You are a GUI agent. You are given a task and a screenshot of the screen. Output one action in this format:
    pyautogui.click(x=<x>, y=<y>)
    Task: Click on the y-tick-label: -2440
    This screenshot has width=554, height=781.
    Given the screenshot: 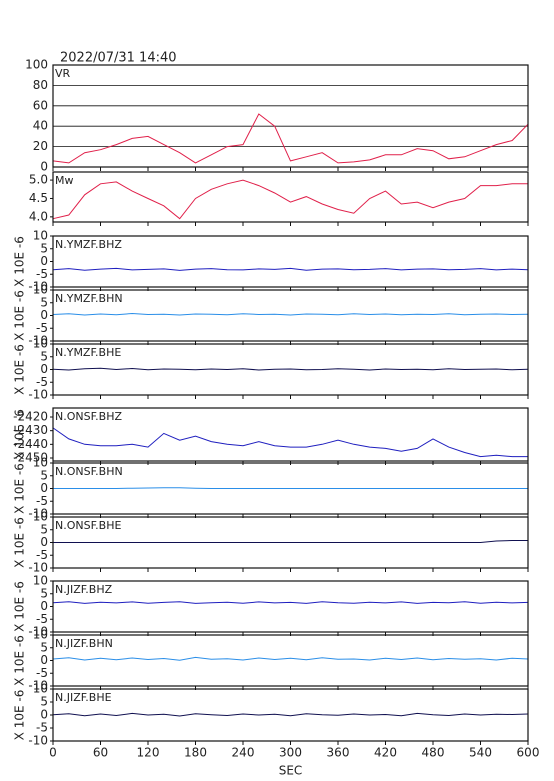 What is the action you would take?
    pyautogui.click(x=30, y=444)
    